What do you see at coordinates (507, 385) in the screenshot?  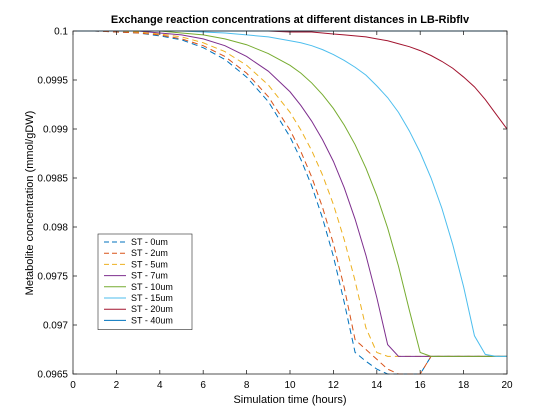 I see `x-tick-label: 20` at bounding box center [507, 385].